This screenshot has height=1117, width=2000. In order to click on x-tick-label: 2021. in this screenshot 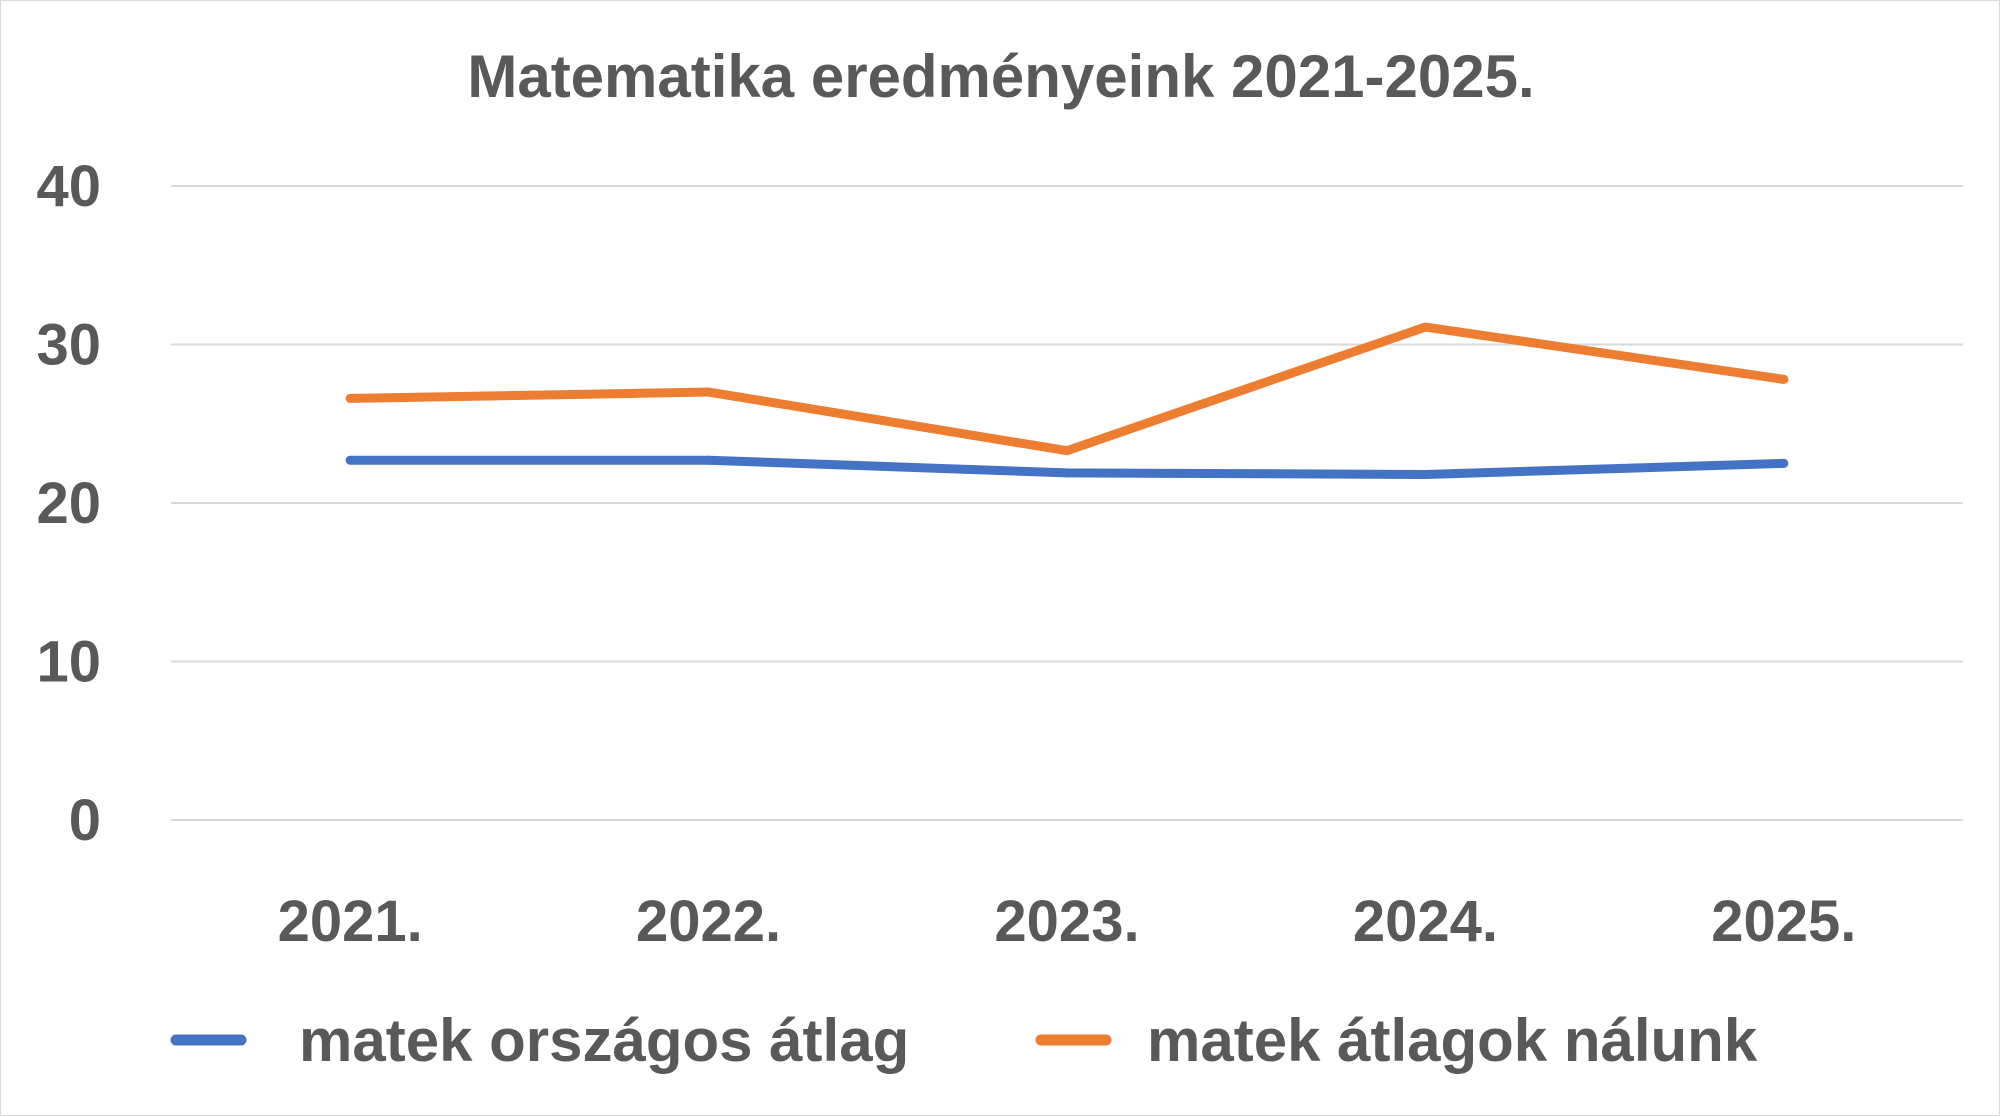, I will do `click(350, 921)`.